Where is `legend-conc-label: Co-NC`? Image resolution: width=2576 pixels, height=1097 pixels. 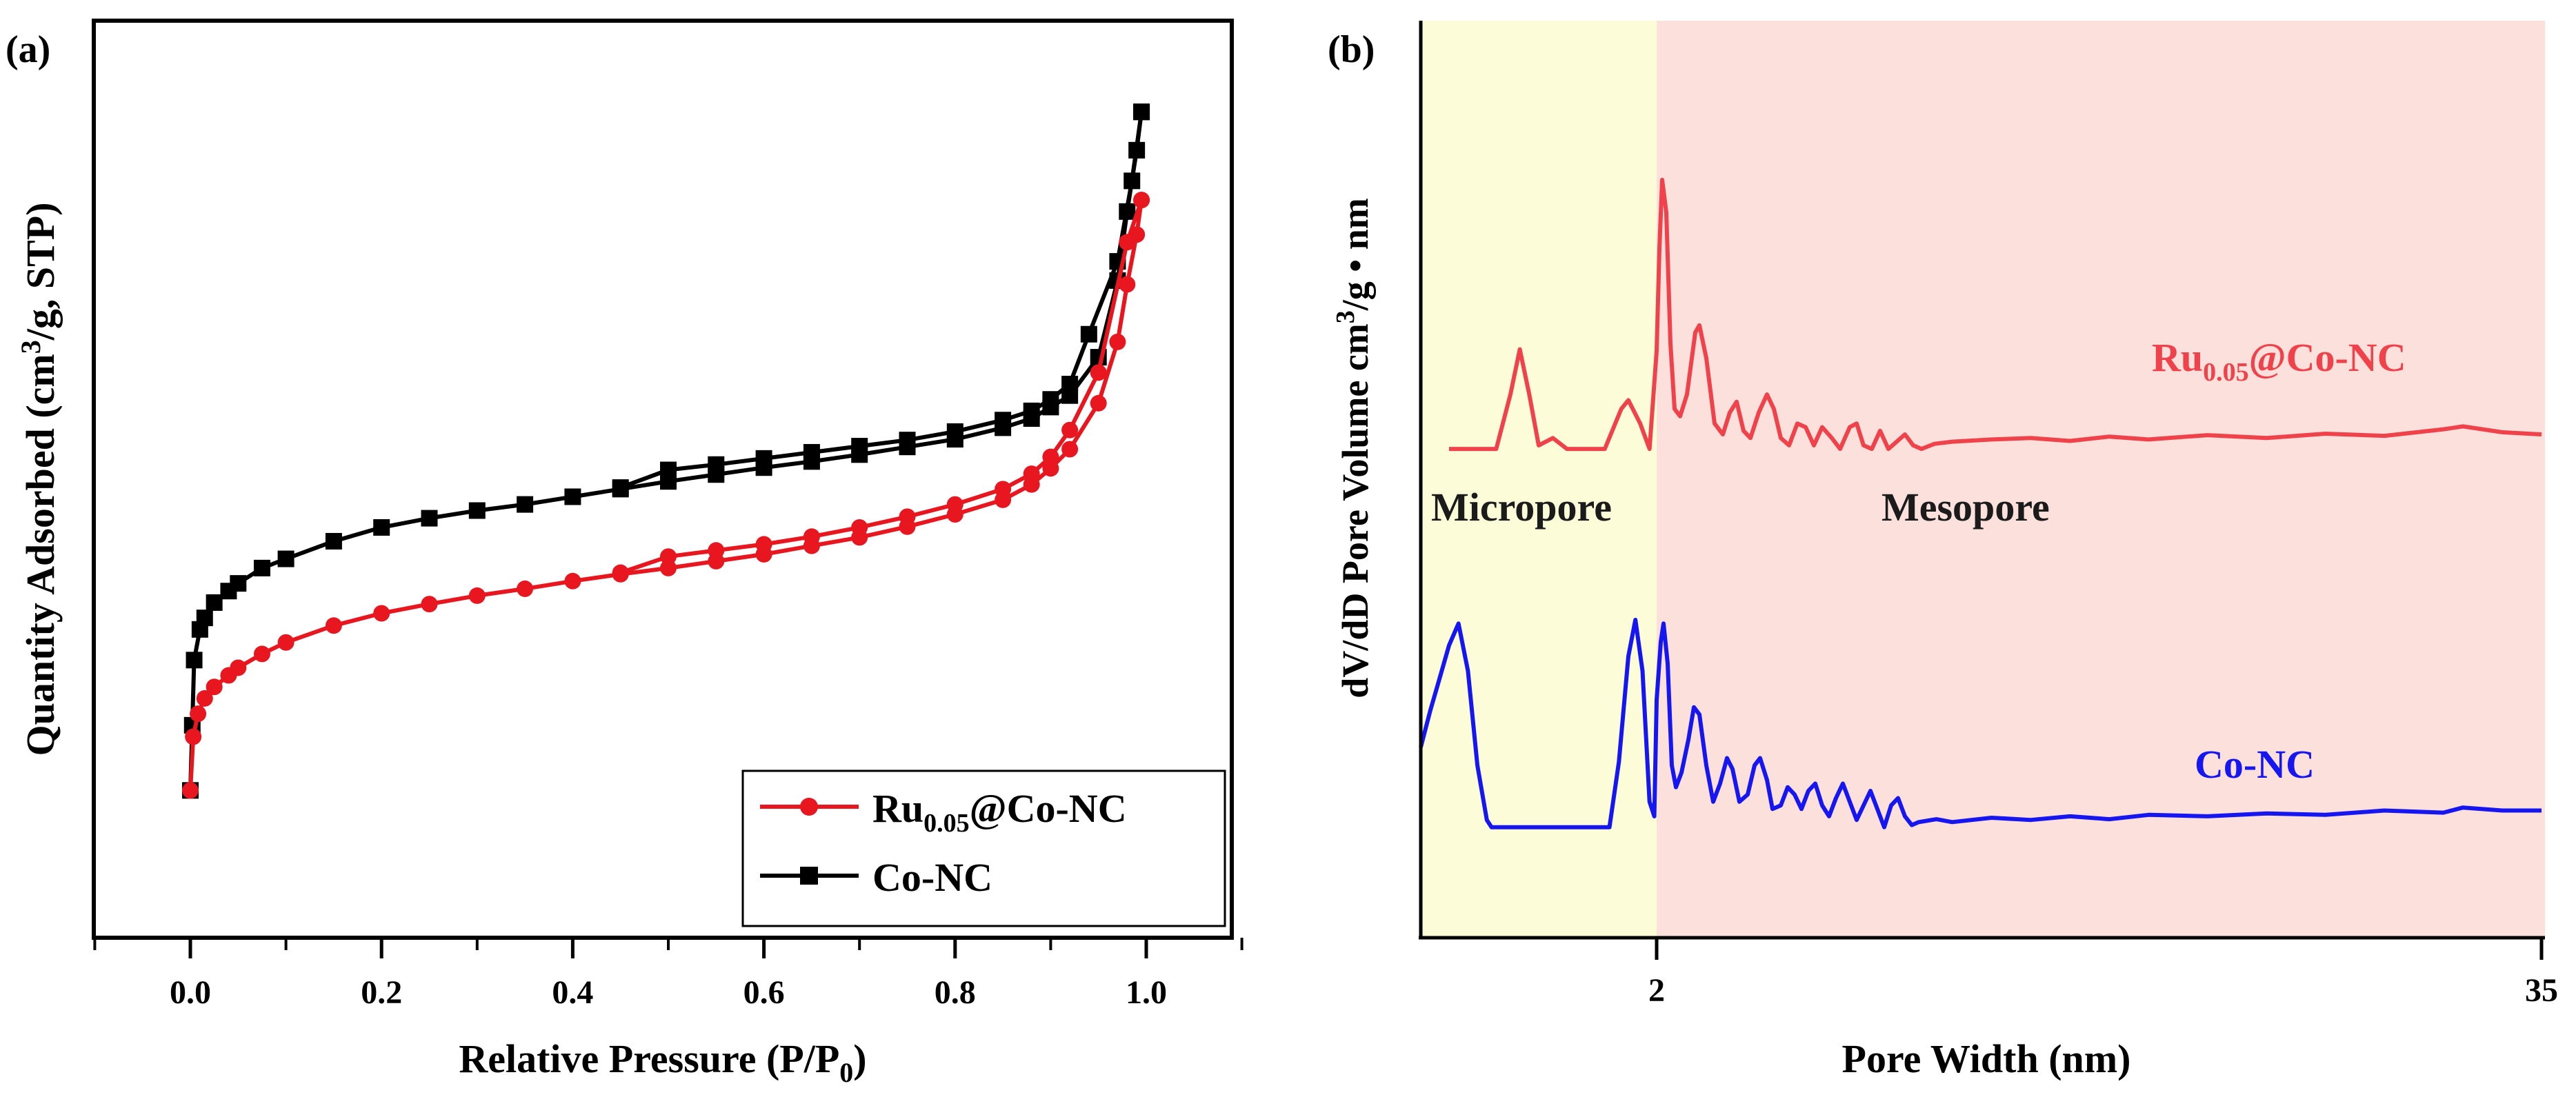
legend-conc-label: Co-NC is located at coordinates (932, 877).